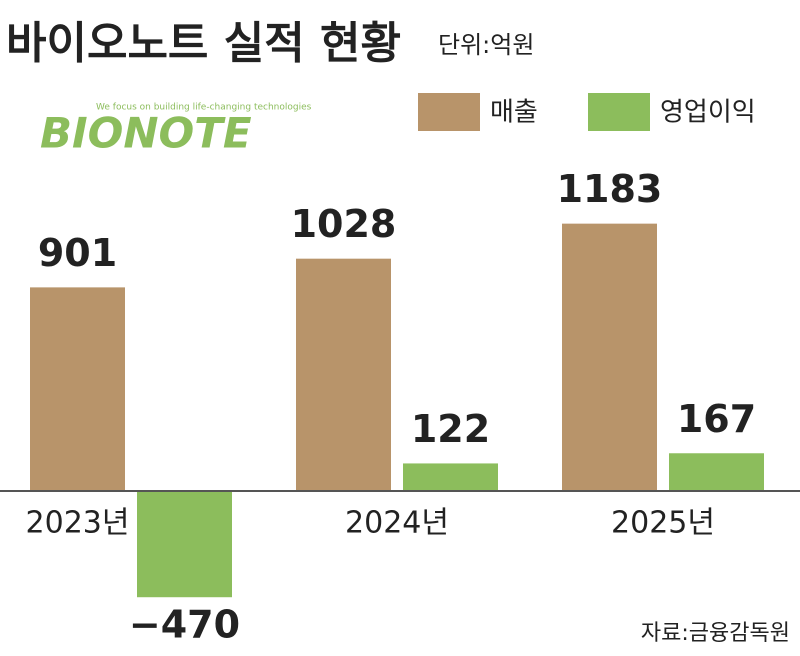 Image resolution: width=800 pixels, height=656 pixels. I want to click on value-label: 122, so click(450, 429).